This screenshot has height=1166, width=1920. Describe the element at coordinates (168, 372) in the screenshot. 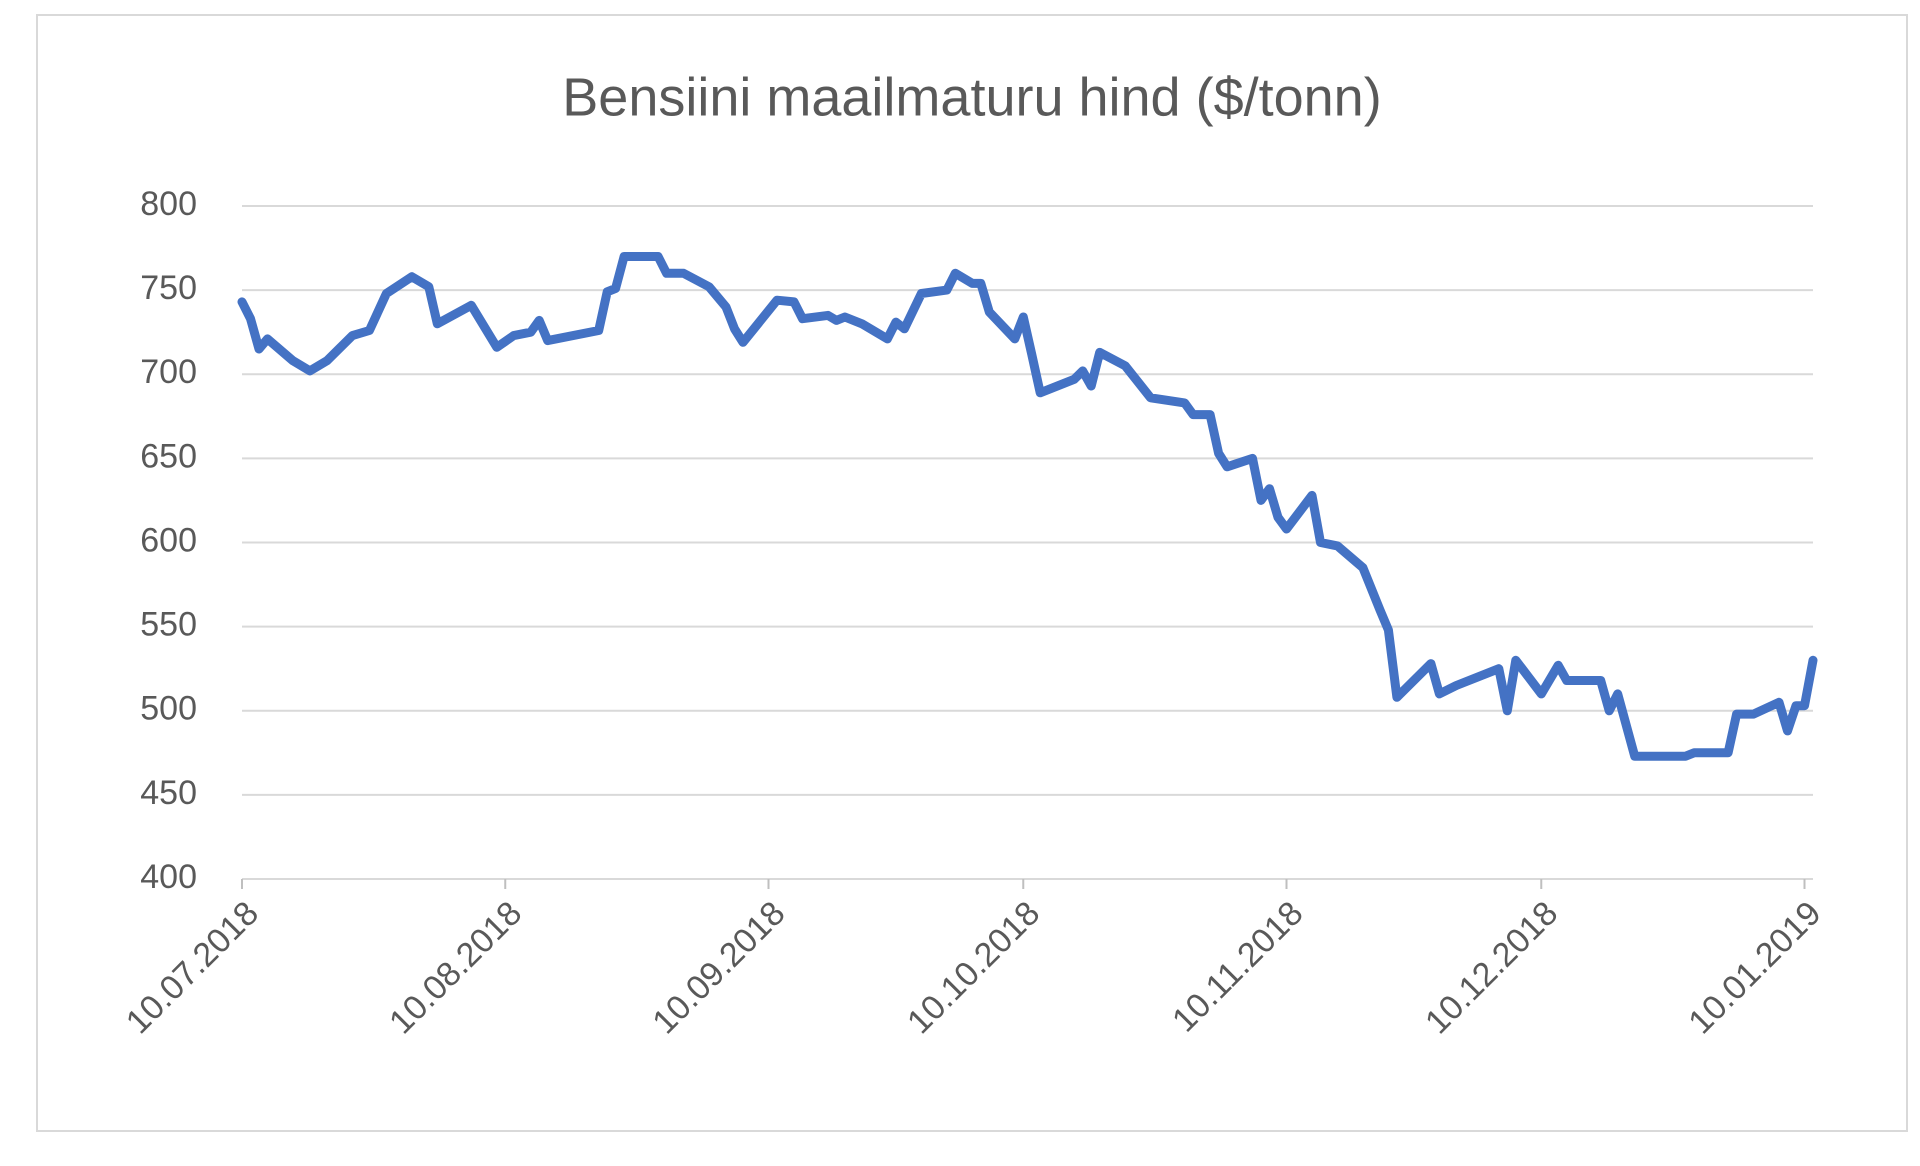

I see `y-tick-label: 700` at that location.